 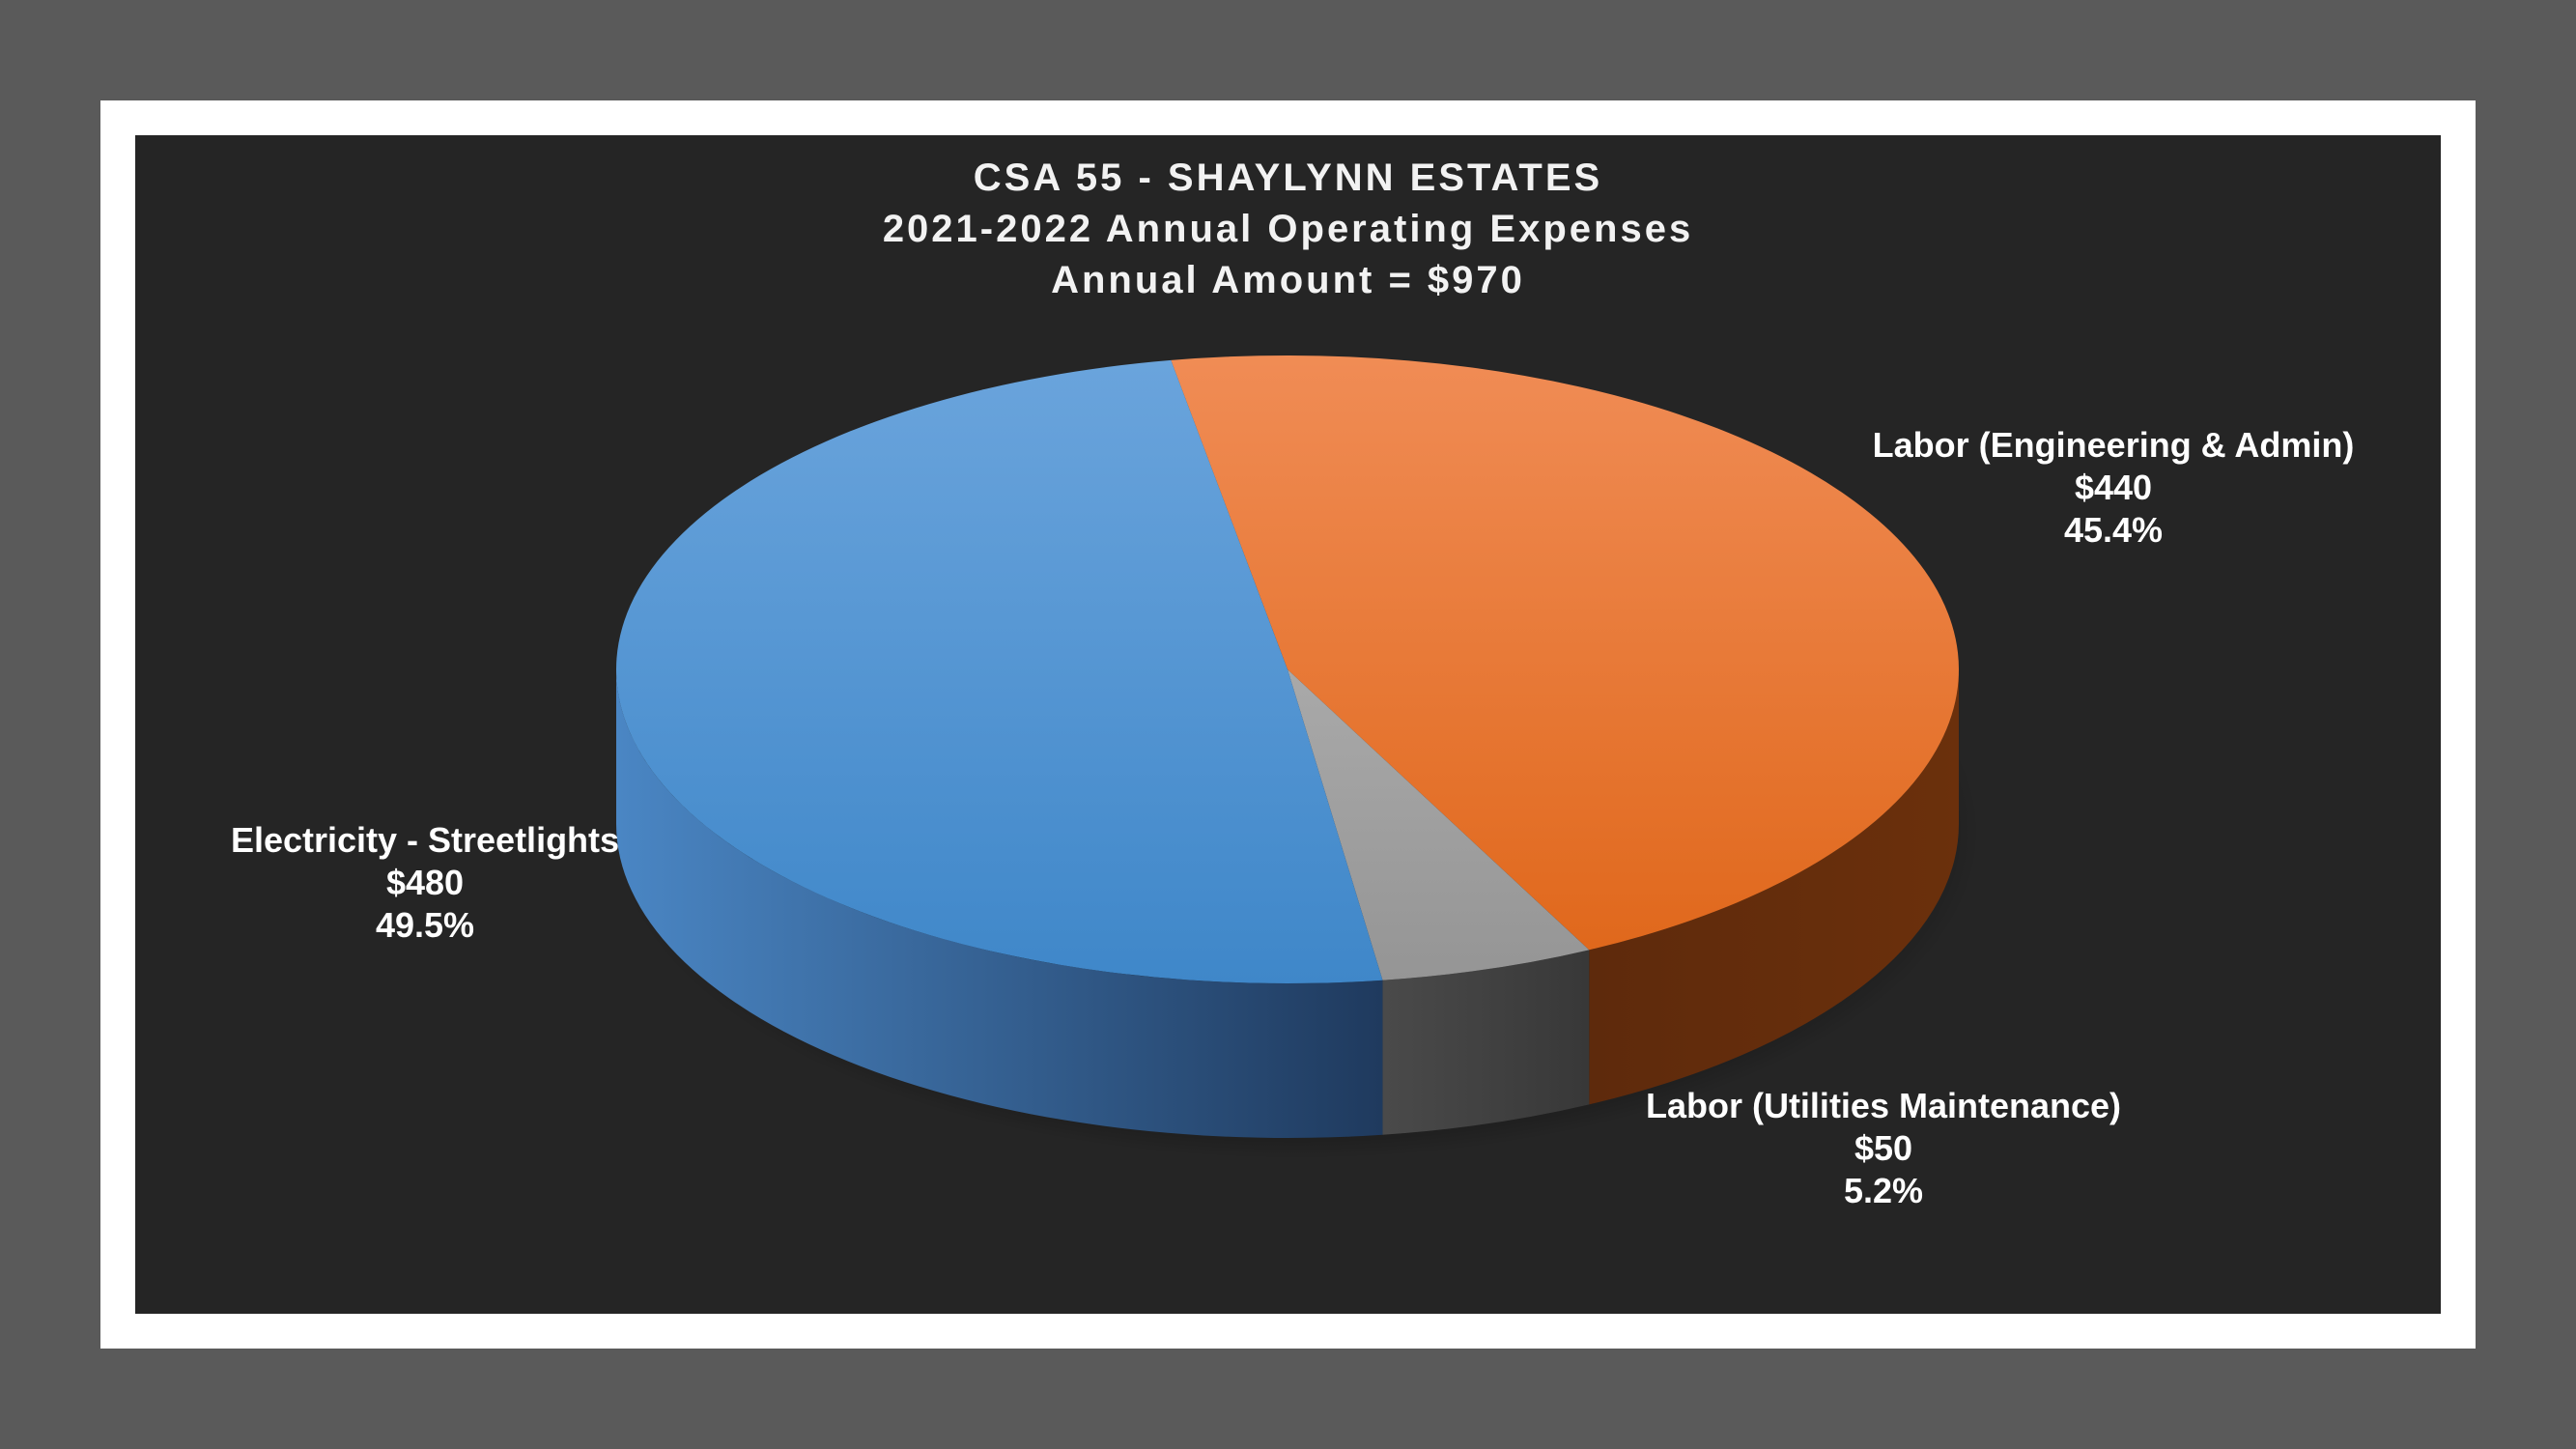 I want to click on slice-label-0: Labor (Engineering & Admin) $440 45.4%, so click(x=2114, y=487).